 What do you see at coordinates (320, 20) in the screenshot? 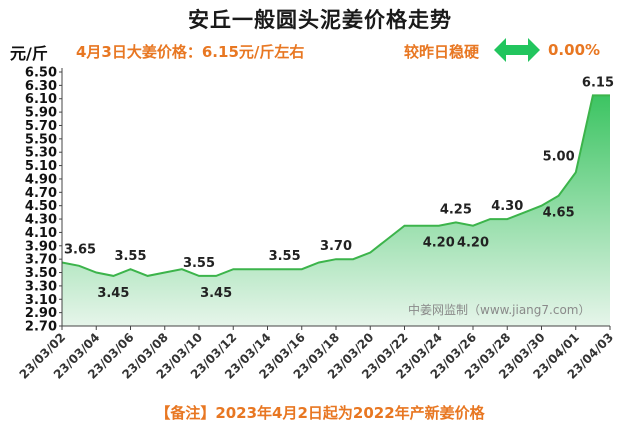
I see `page-title: 安丘一般圆头泥姜价格走势` at bounding box center [320, 20].